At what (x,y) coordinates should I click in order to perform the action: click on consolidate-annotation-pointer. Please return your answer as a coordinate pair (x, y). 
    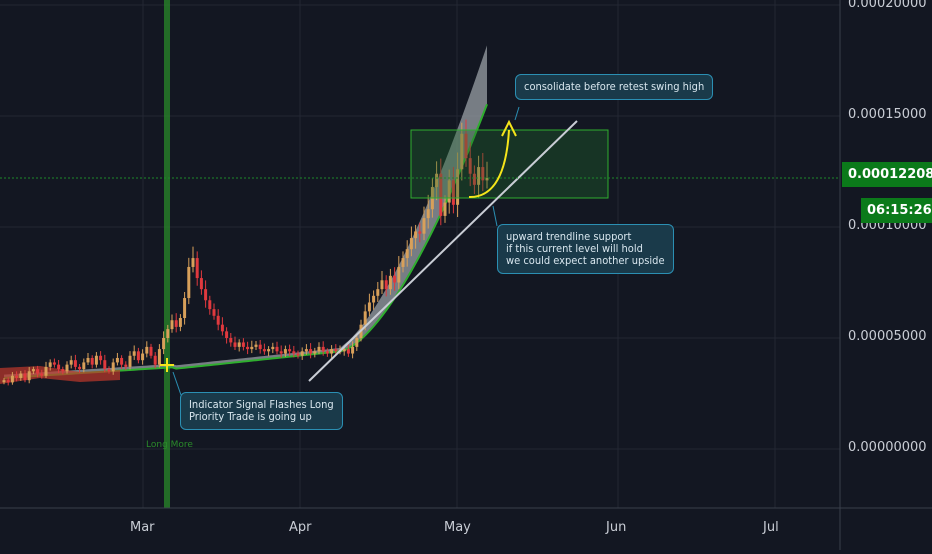
    Looking at the image, I should click on (517, 113).